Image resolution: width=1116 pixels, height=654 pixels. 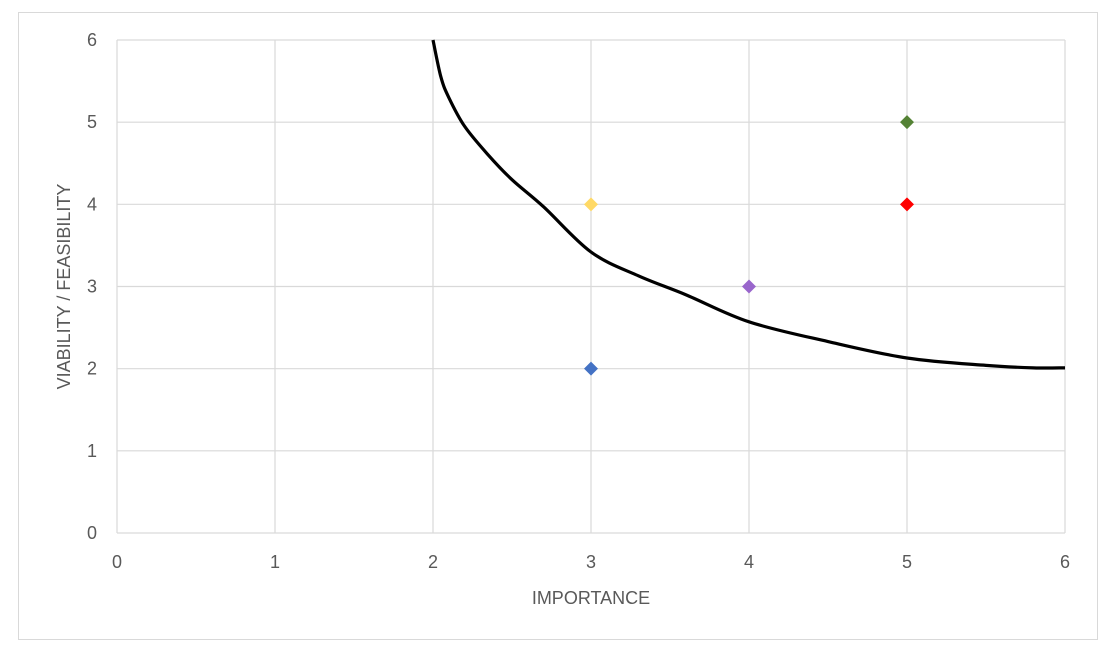 What do you see at coordinates (92, 122) in the screenshot?
I see `y-tick-label: 5` at bounding box center [92, 122].